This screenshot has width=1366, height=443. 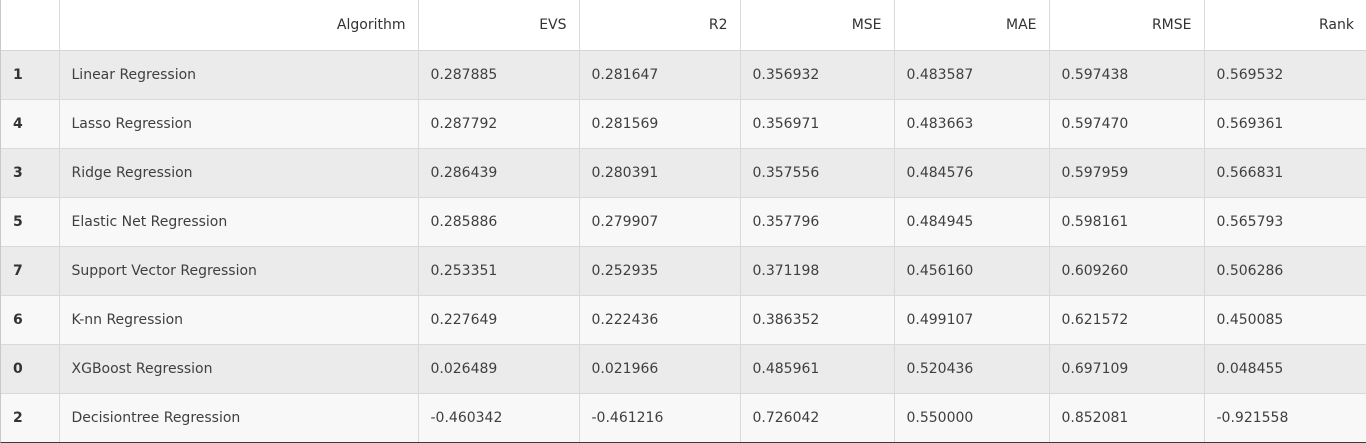 I want to click on row-index: 1, so click(x=30, y=74).